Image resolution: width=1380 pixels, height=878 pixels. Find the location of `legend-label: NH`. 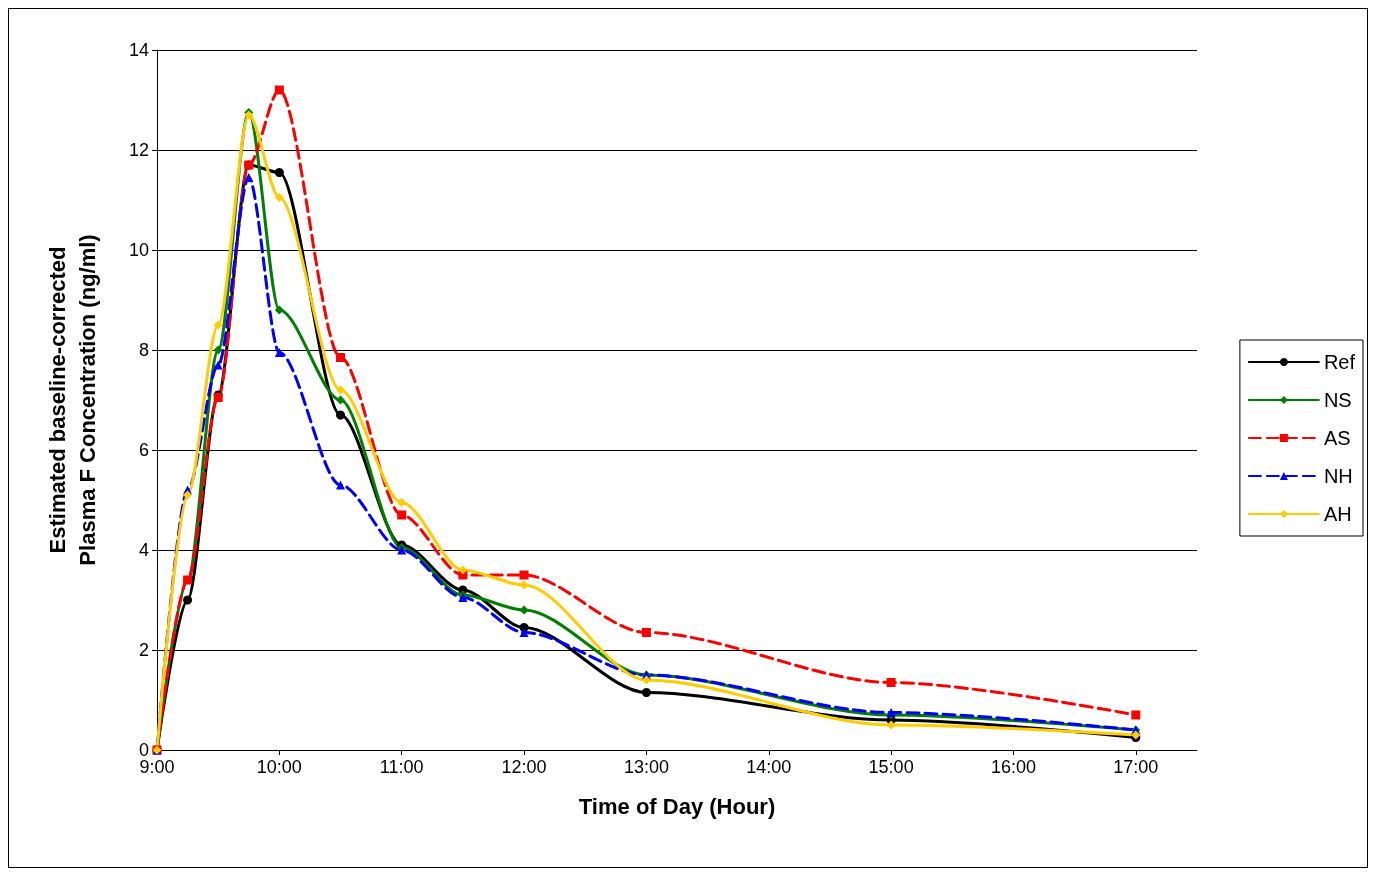

legend-label: NH is located at coordinates (1338, 476).